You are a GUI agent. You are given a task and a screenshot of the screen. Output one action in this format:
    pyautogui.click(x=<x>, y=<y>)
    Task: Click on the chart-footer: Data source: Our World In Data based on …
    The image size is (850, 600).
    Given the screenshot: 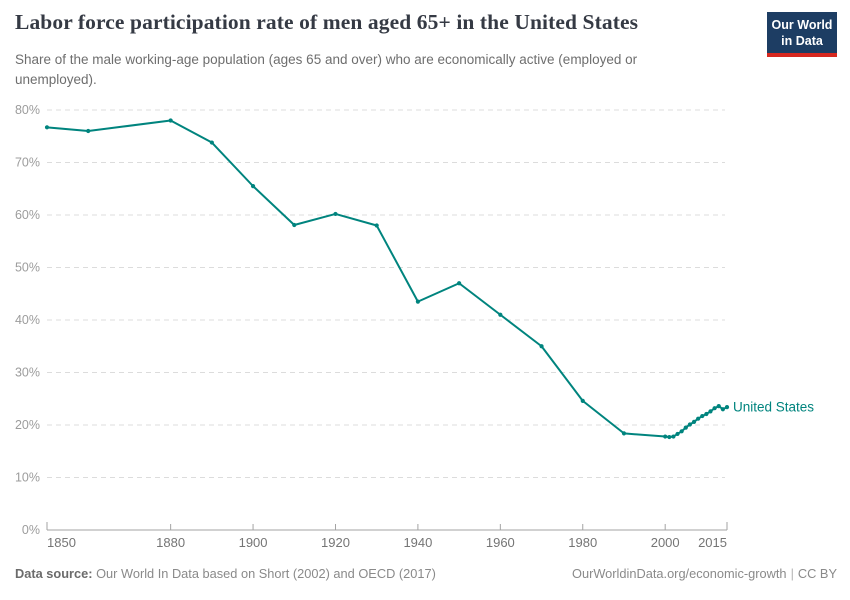 What is the action you would take?
    pyautogui.click(x=426, y=573)
    